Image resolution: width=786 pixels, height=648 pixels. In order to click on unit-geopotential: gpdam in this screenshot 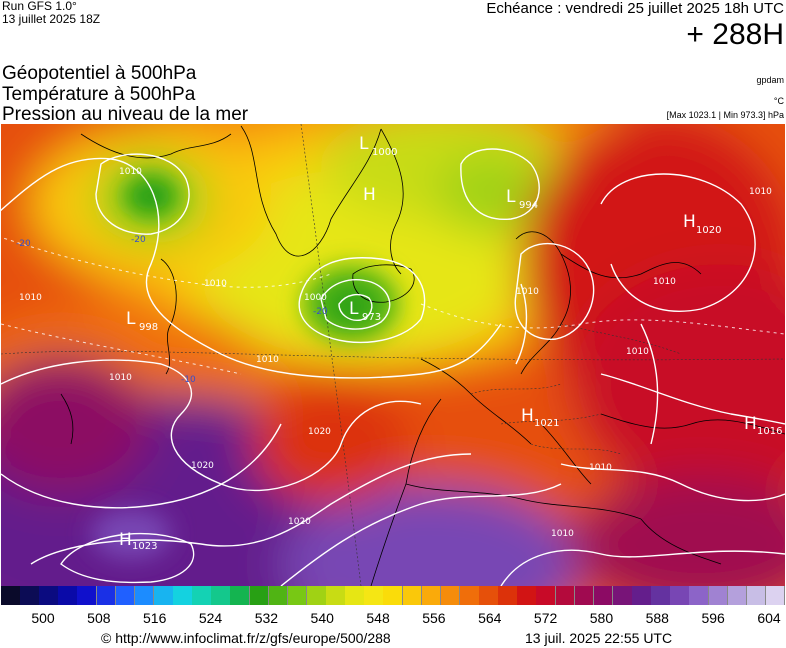, I will do `click(770, 80)`.